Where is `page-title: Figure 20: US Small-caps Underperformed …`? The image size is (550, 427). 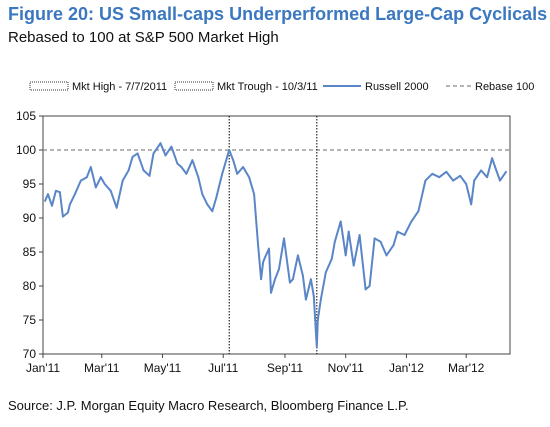
page-title: Figure 20: US Small-caps Underperformed … is located at coordinates (278, 14).